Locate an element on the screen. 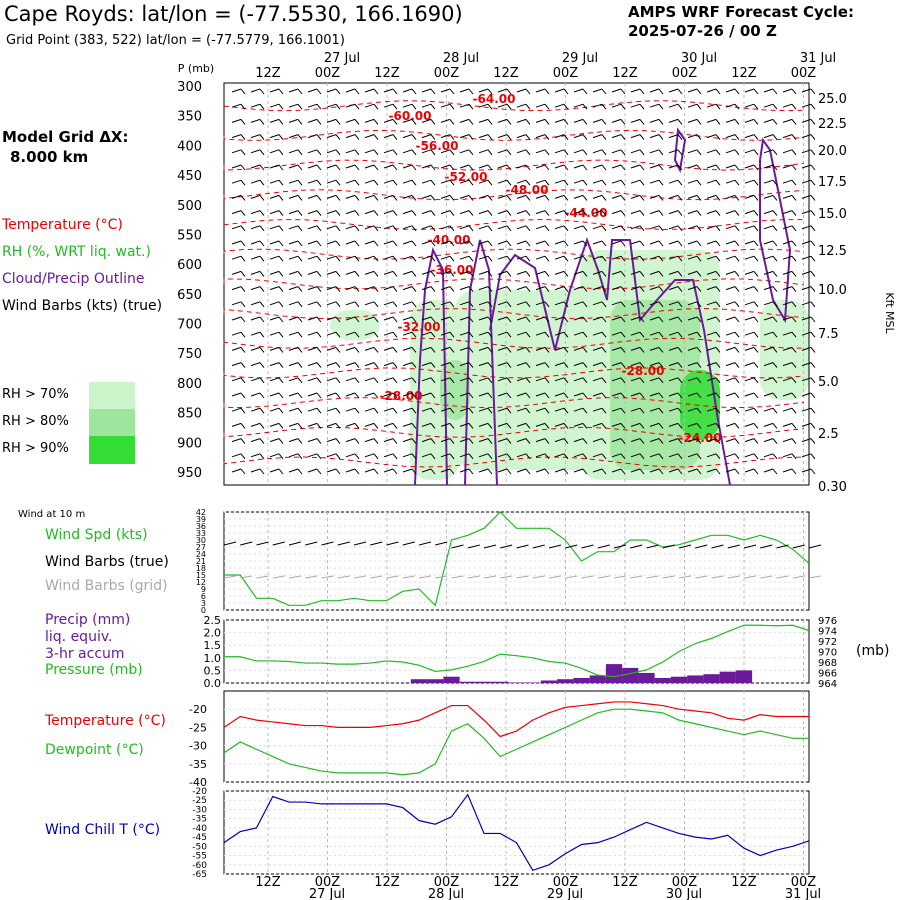  wind-barb-10m is located at coordinates (782, 546).